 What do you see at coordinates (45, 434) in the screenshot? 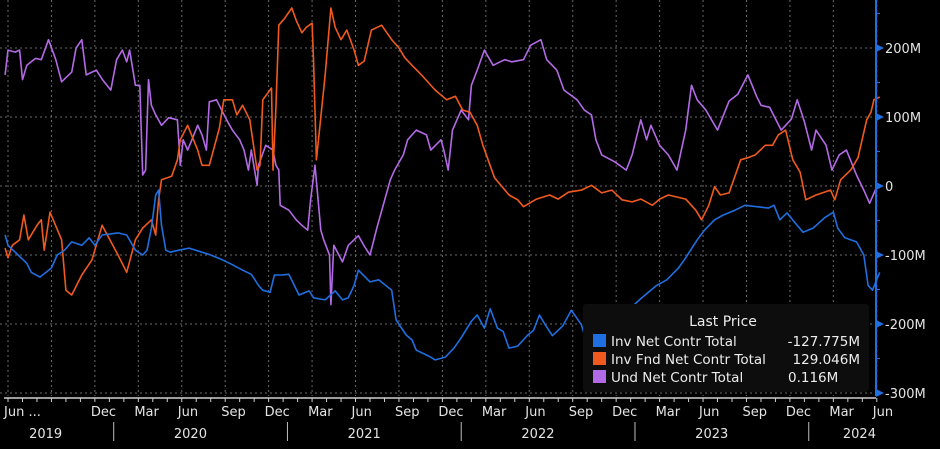
I see `x-year-label: 2019` at bounding box center [45, 434].